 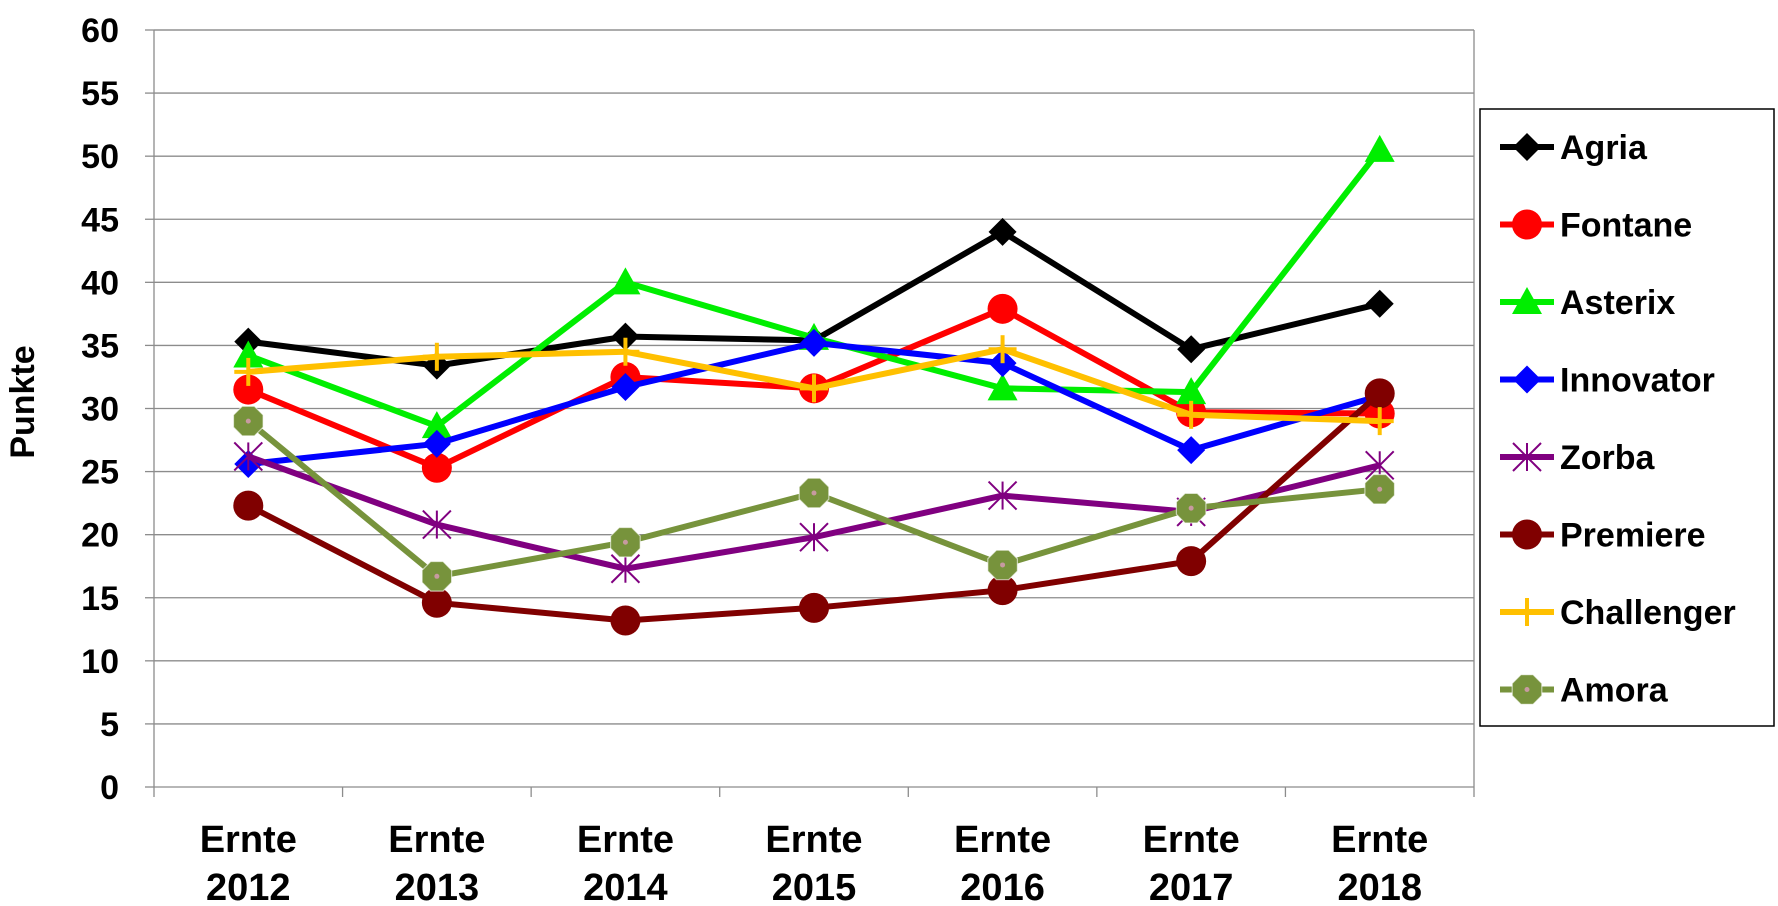 I want to click on legend-label: Premiere, so click(x=1633, y=536).